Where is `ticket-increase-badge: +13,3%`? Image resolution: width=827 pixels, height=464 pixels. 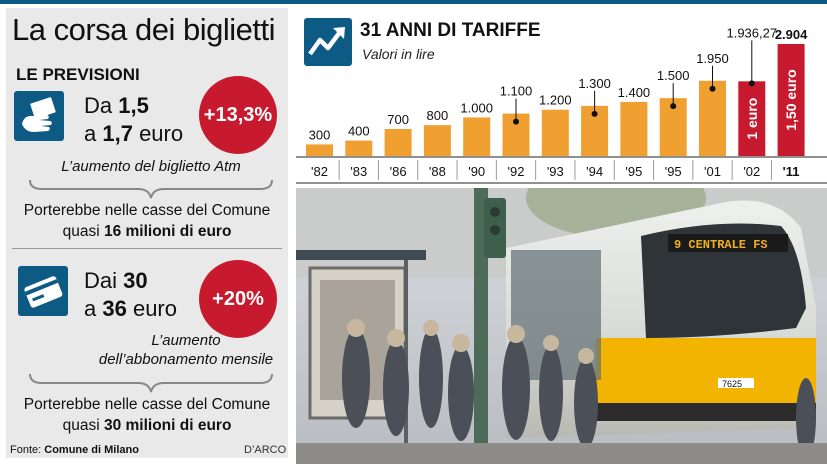
ticket-increase-badge: +13,3% is located at coordinates (238, 115).